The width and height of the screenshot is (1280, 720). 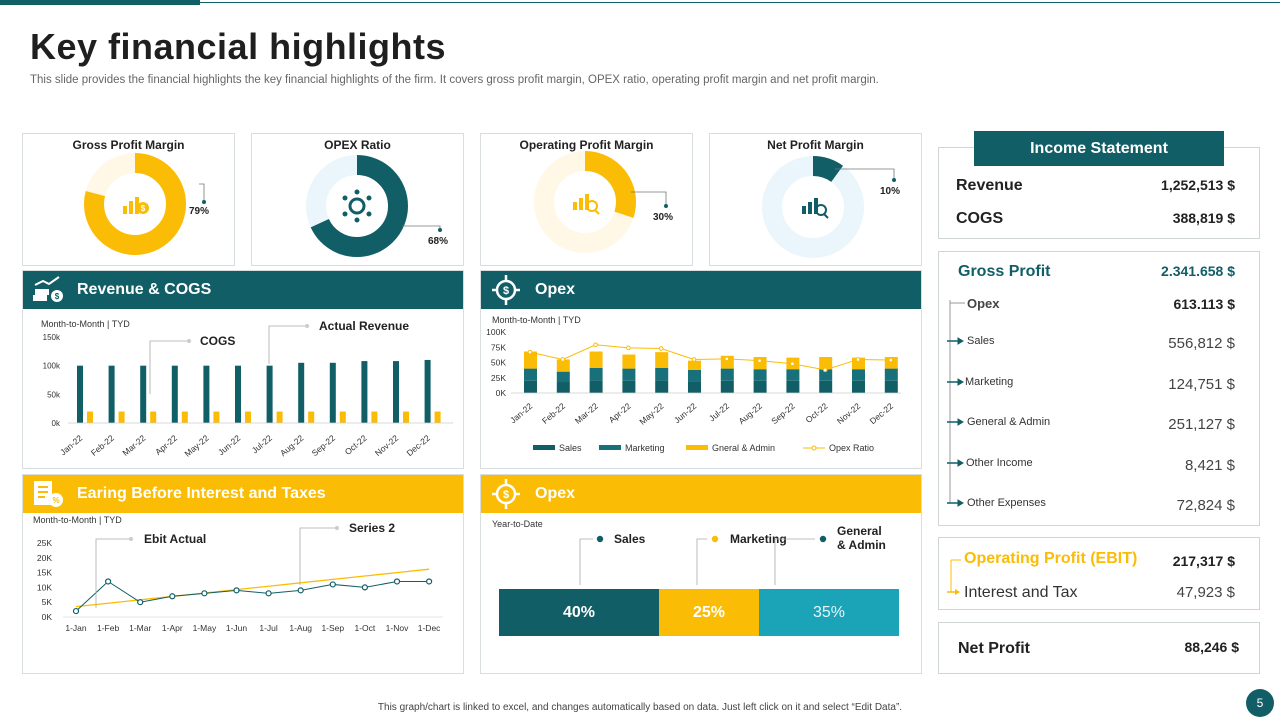 I want to click on money-growth-icon: $, so click(x=48, y=289).